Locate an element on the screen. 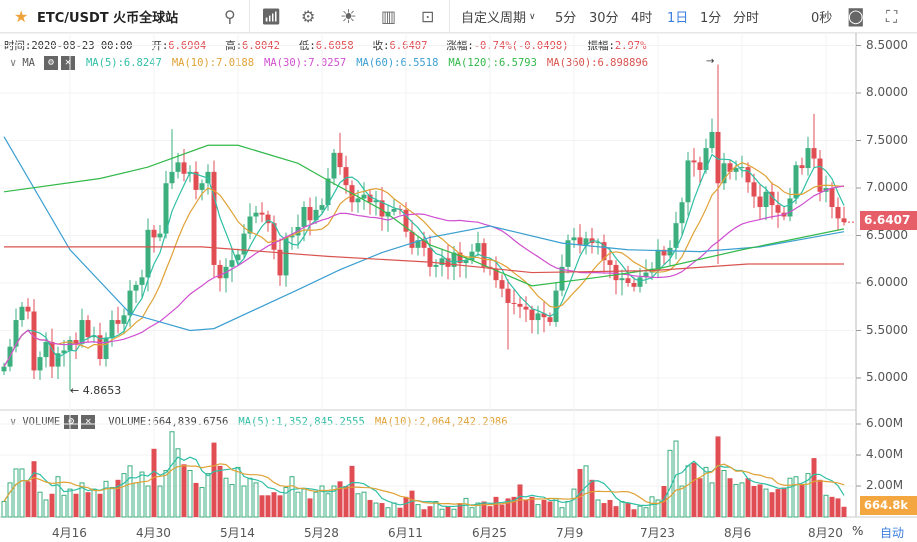 This screenshot has width=917, height=542. price-tick-label: 7.5000 is located at coordinates (887, 139).